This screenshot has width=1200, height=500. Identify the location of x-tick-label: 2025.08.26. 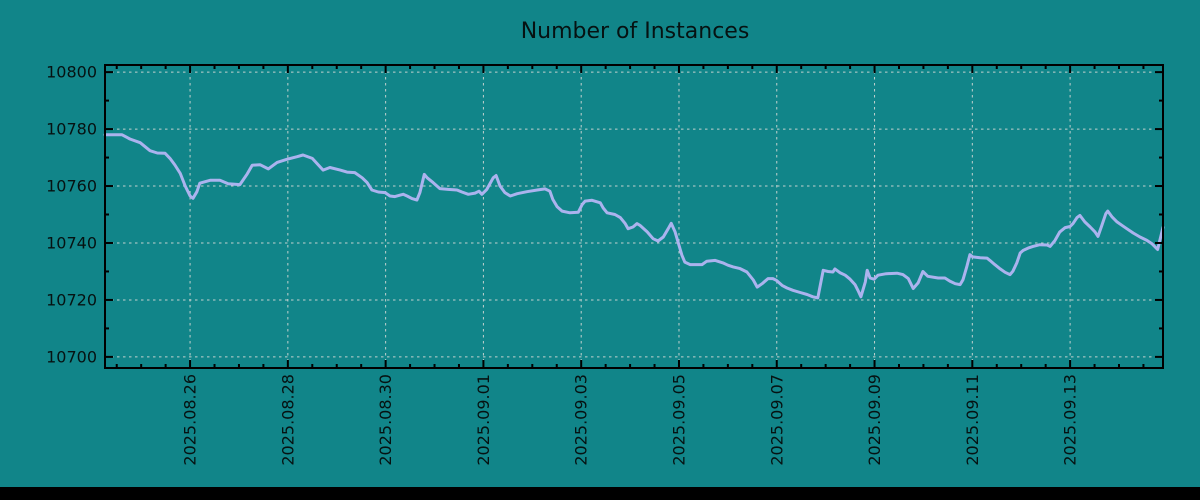
(190, 420).